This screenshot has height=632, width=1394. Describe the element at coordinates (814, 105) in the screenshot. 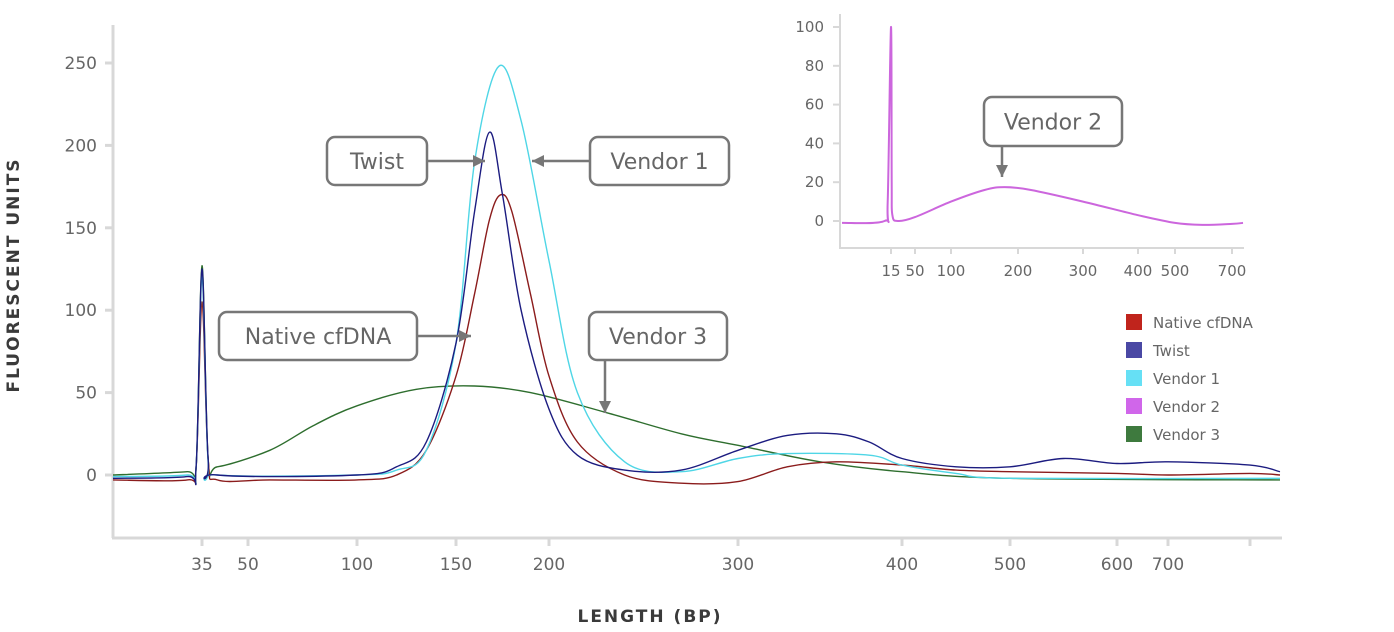

I see `inset-y-tick-label: 60` at that location.